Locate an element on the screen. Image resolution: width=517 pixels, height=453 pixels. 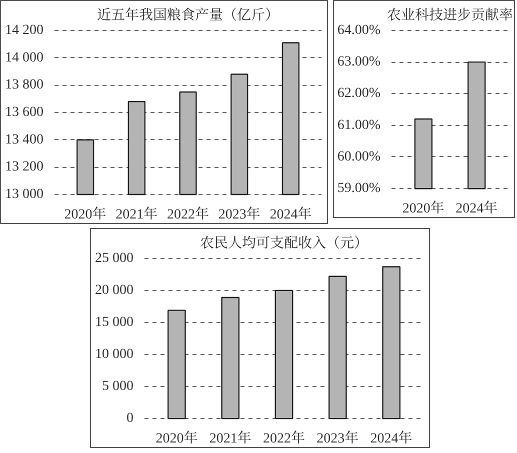
y-tick-label: 62.00% is located at coordinates (359, 94).